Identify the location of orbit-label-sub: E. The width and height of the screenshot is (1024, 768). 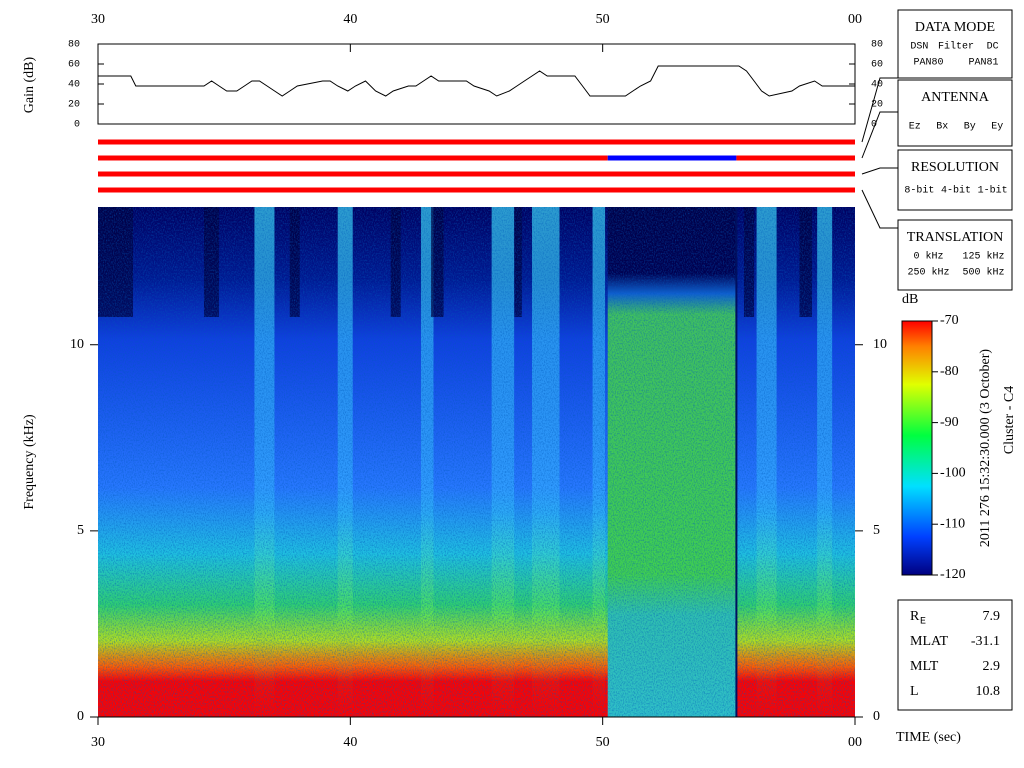
(923, 622).